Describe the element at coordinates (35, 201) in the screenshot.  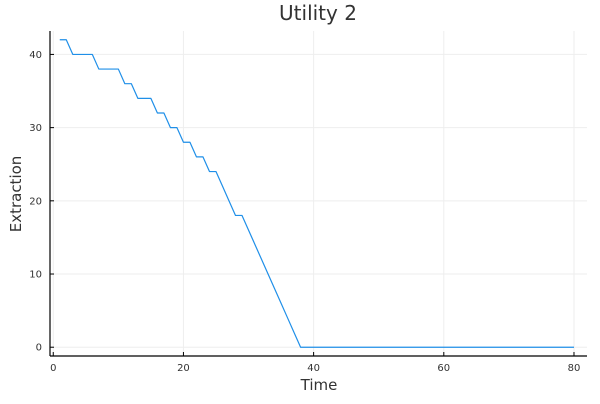
I see `y-tick-label: 20` at that location.